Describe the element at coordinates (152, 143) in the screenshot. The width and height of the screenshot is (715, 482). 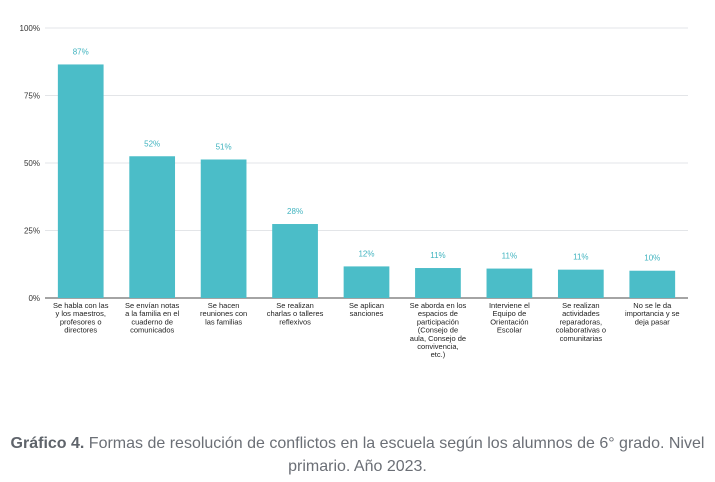
I see `data-label: 52%` at that location.